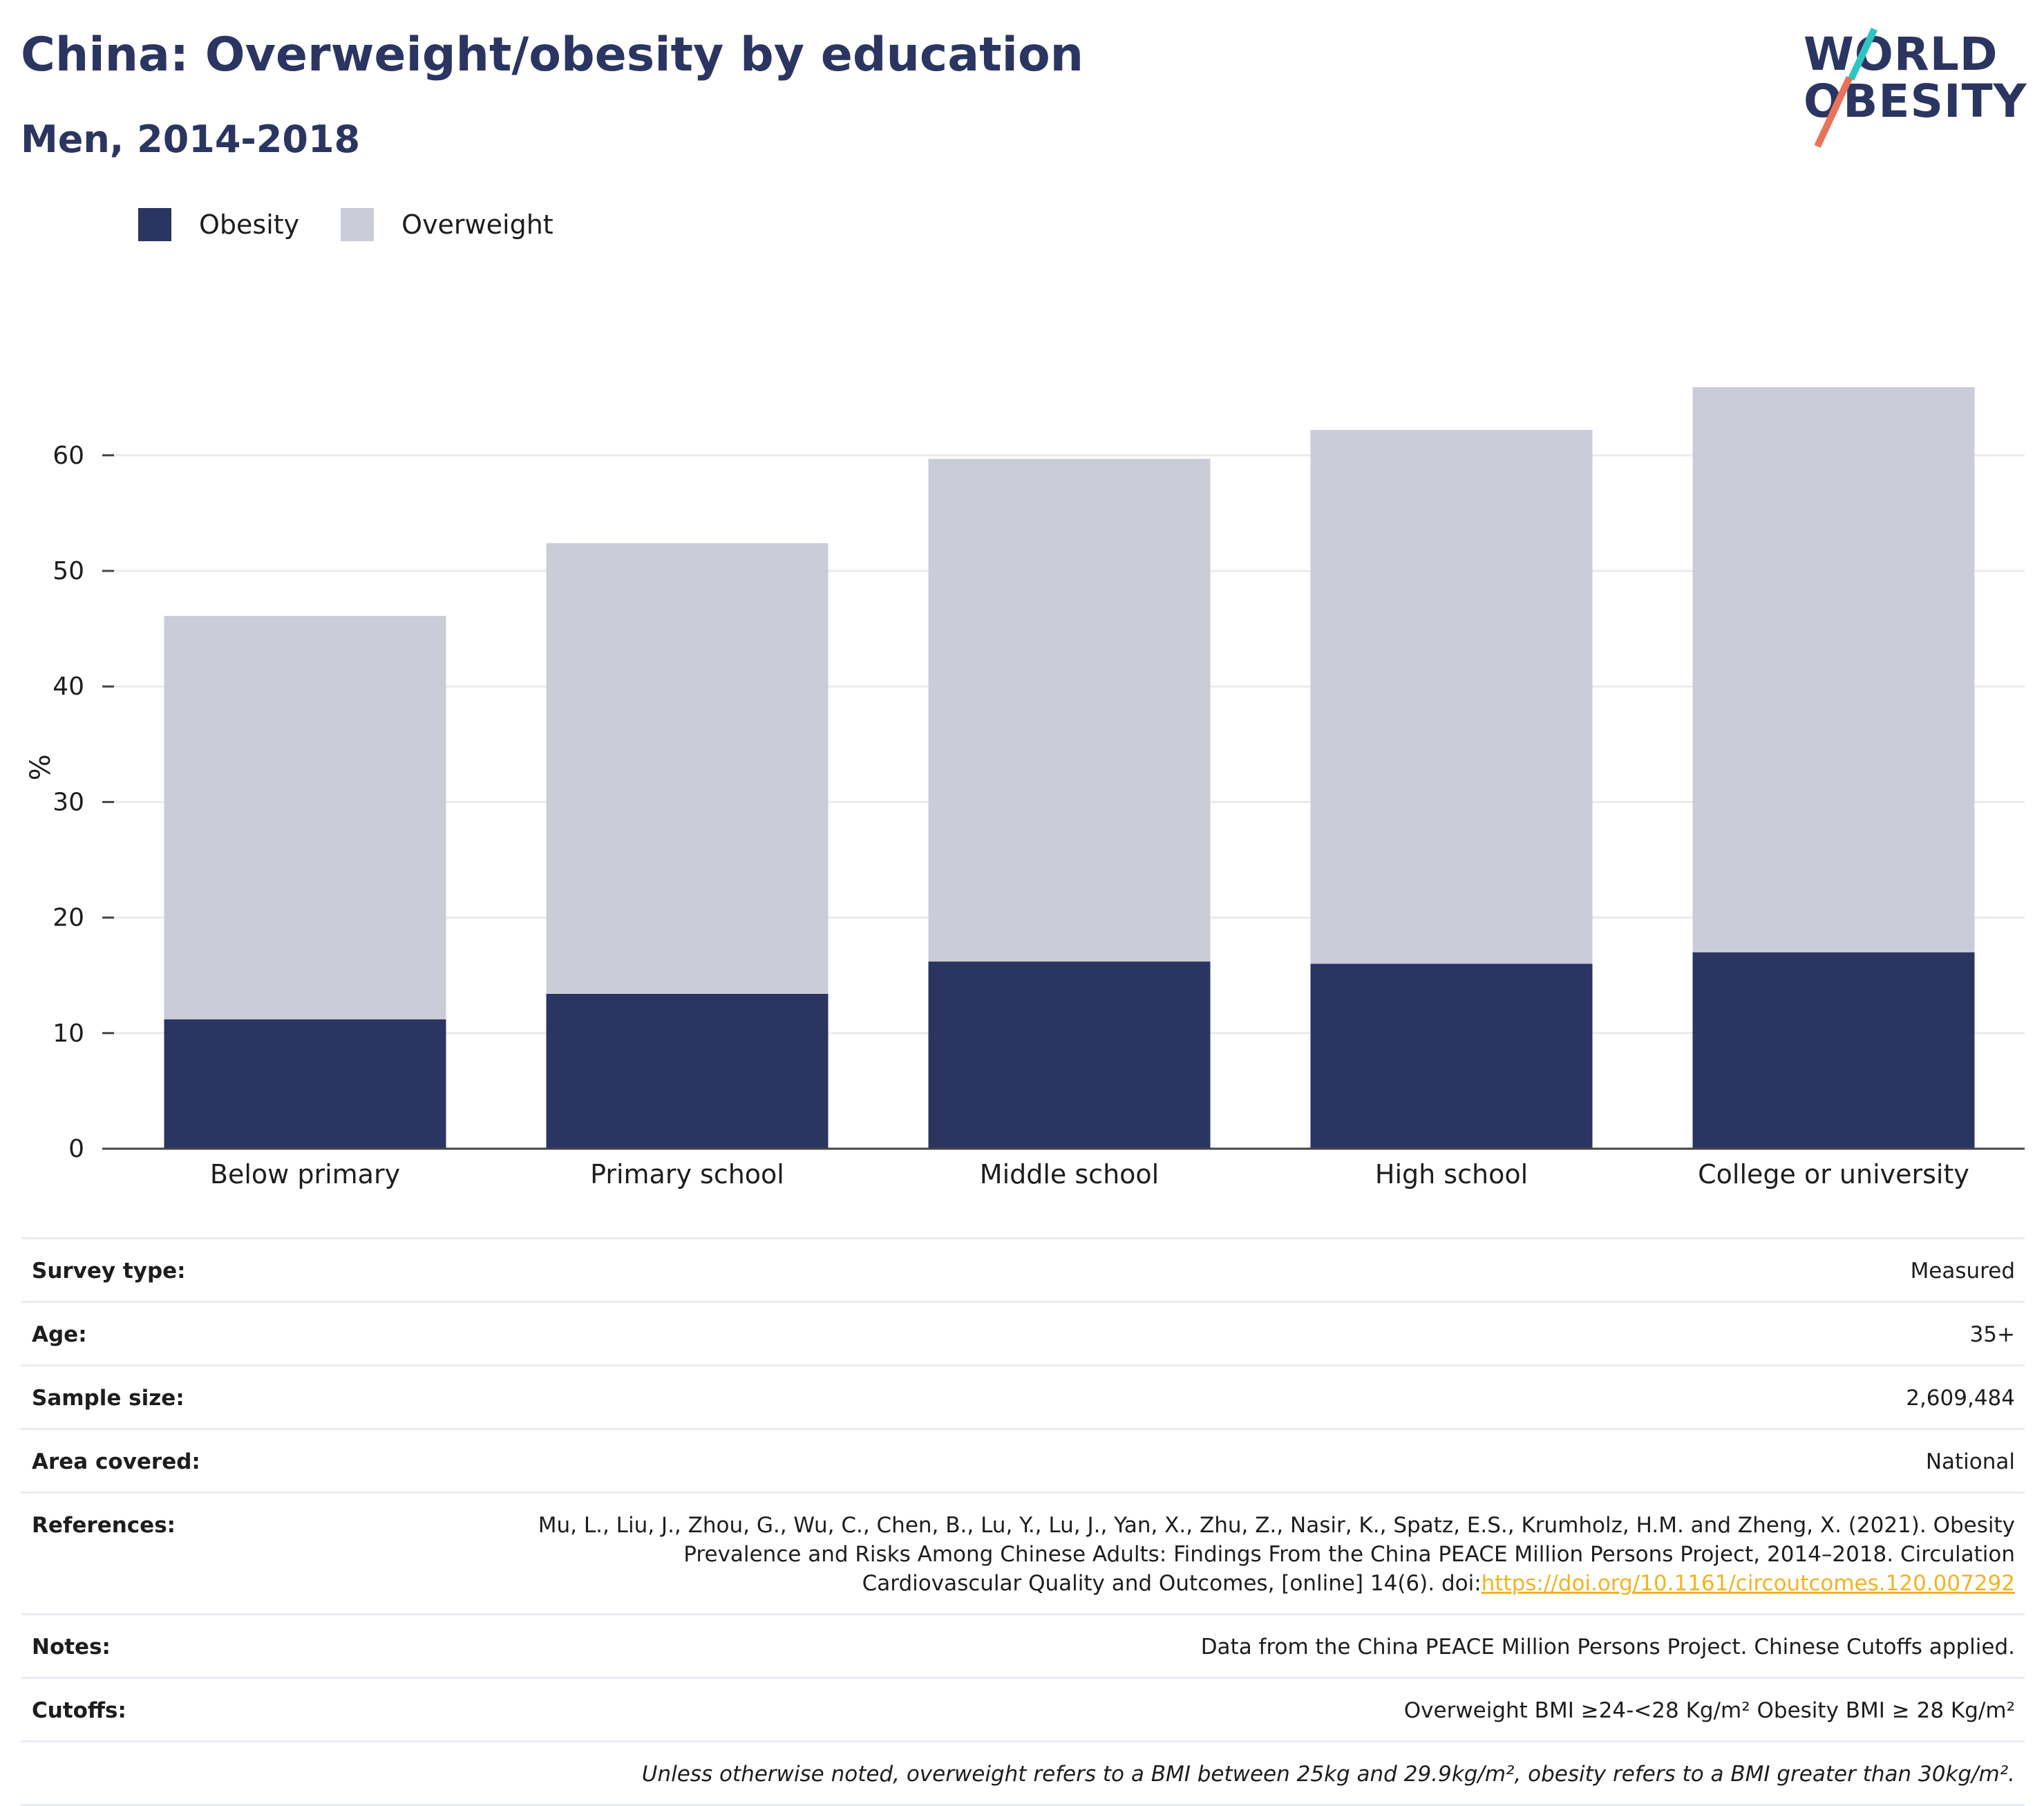 This screenshot has width=2044, height=1806. I want to click on bar-overweight-high-school, so click(1451, 697).